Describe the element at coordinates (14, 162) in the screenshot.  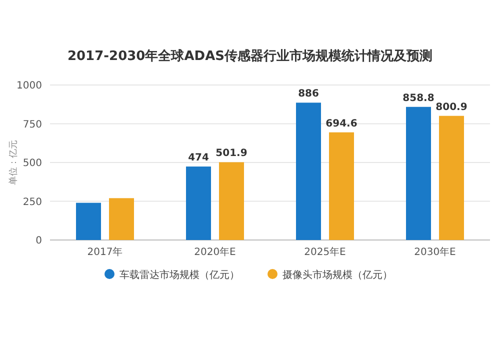
I see `ylabel: 单位：亿元` at that location.